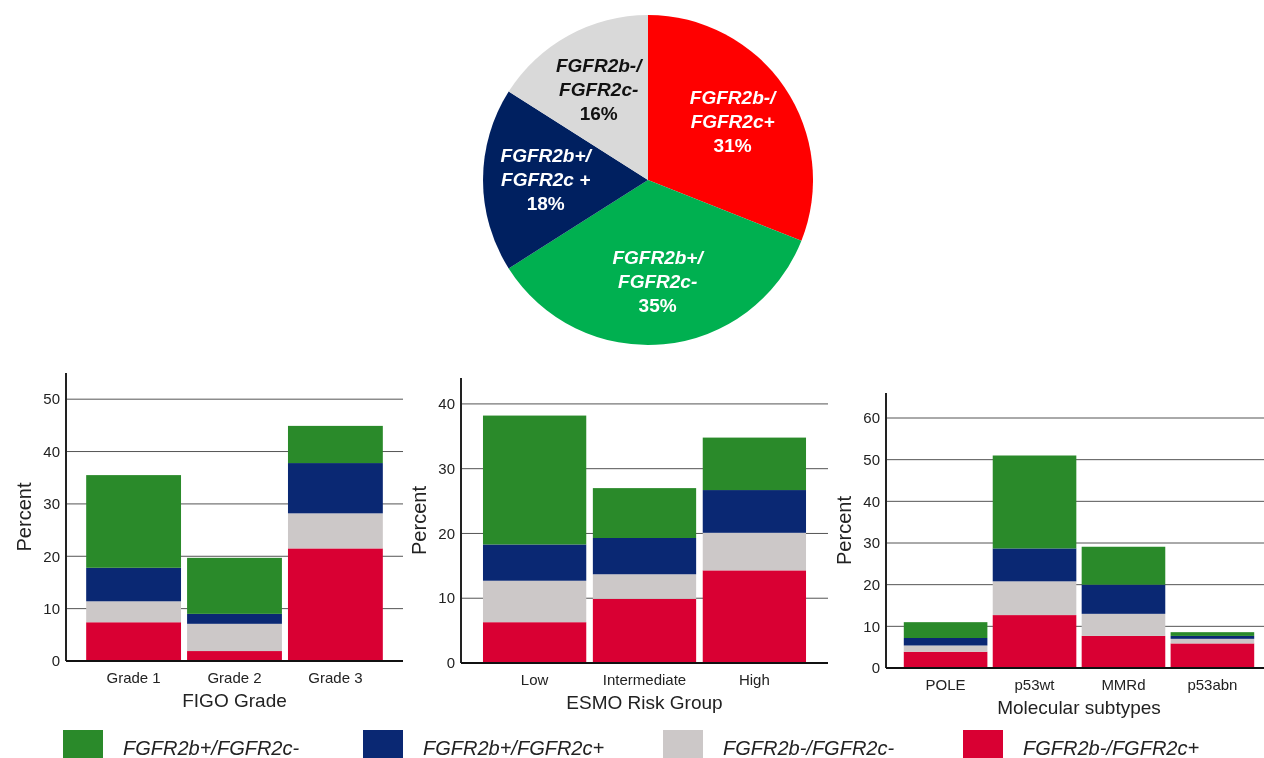 The image size is (1264, 758). What do you see at coordinates (514, 747) in the screenshot?
I see `legend-label: FGFR2b+/FGFR2c+` at bounding box center [514, 747].